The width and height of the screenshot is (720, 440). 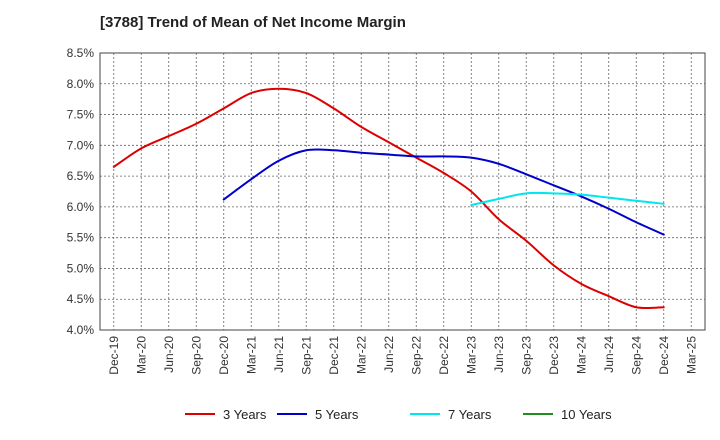 I want to click on x-tick-label: Sep-24, so click(x=636, y=355).